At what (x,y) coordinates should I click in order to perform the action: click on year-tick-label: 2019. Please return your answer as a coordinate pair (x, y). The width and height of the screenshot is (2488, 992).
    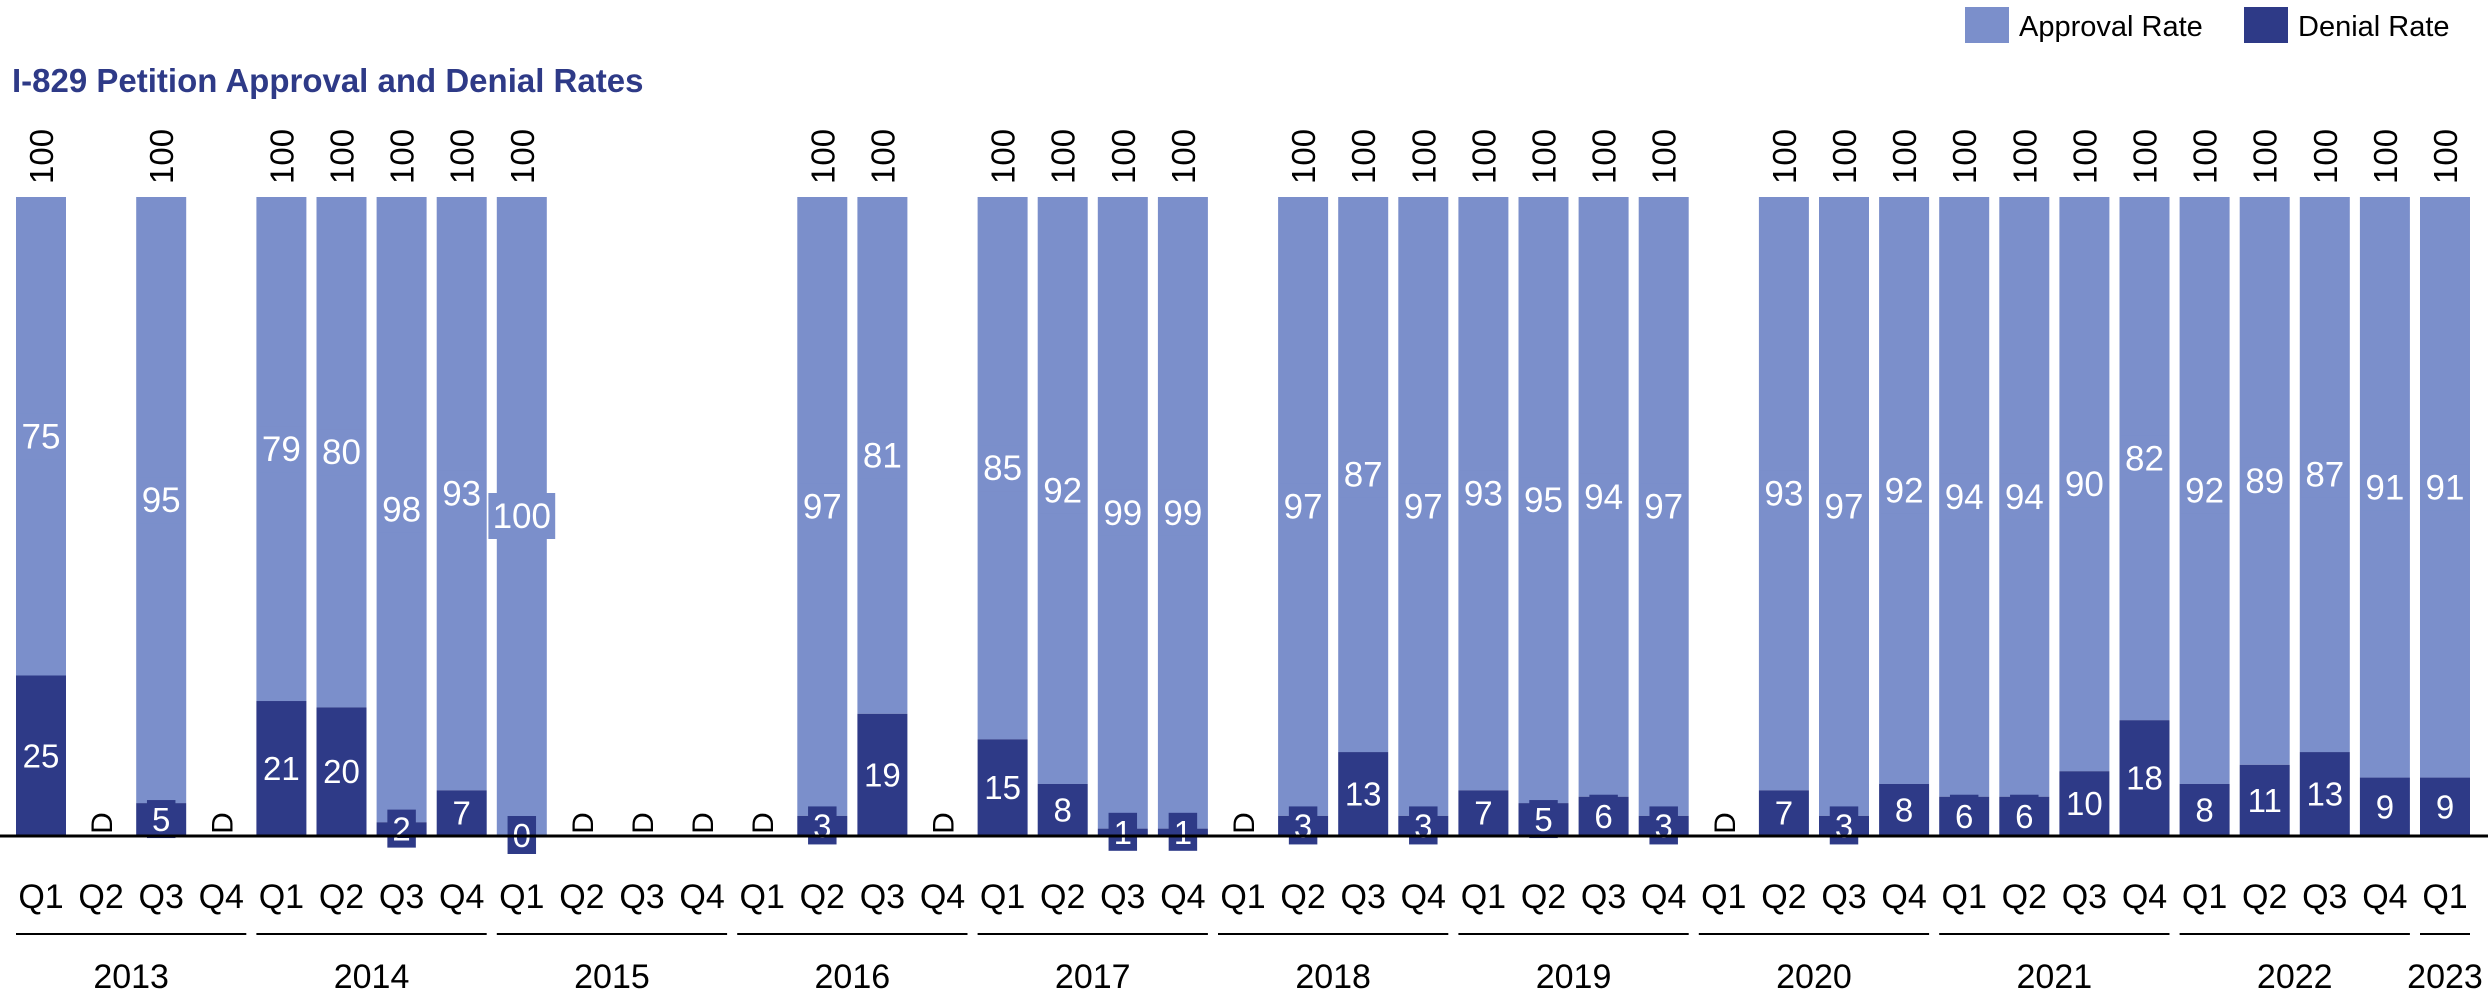
    Looking at the image, I should click on (1574, 975).